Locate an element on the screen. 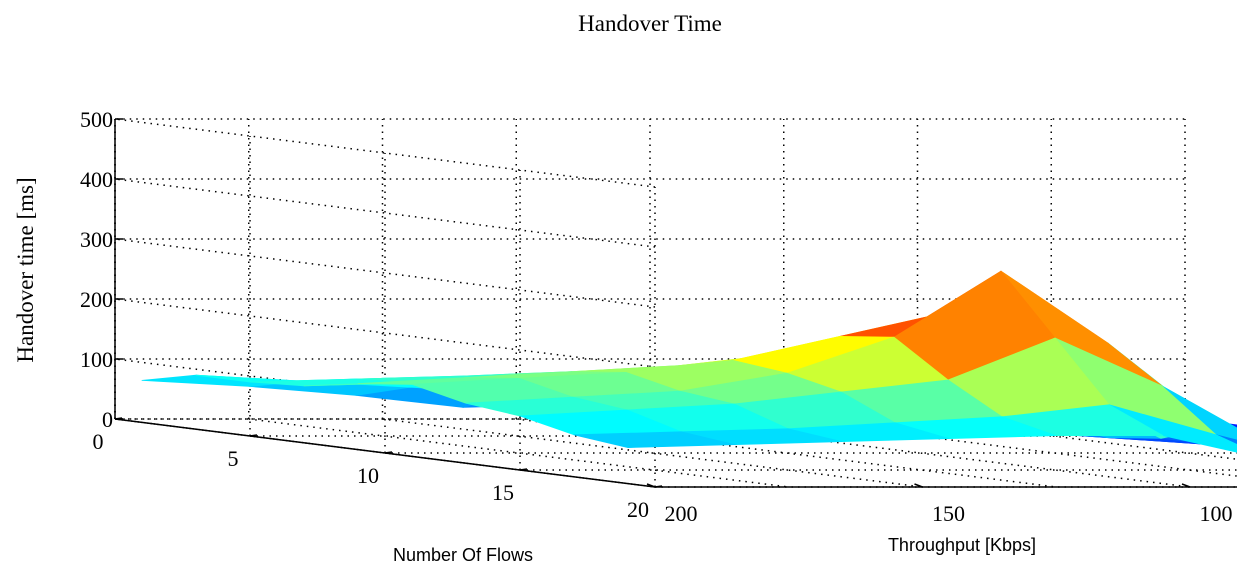  y-axis-label: Throughput [Kbps] is located at coordinates (962, 545).